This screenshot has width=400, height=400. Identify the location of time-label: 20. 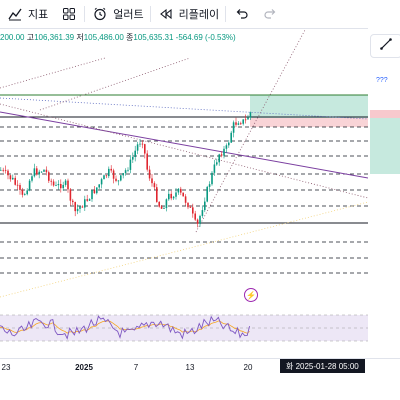
(248, 367).